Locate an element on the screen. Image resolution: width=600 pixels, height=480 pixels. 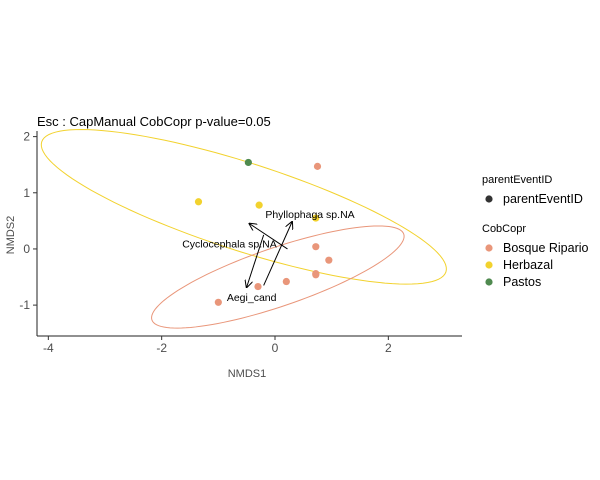
y-tick-label: 2 is located at coordinates (26, 137).